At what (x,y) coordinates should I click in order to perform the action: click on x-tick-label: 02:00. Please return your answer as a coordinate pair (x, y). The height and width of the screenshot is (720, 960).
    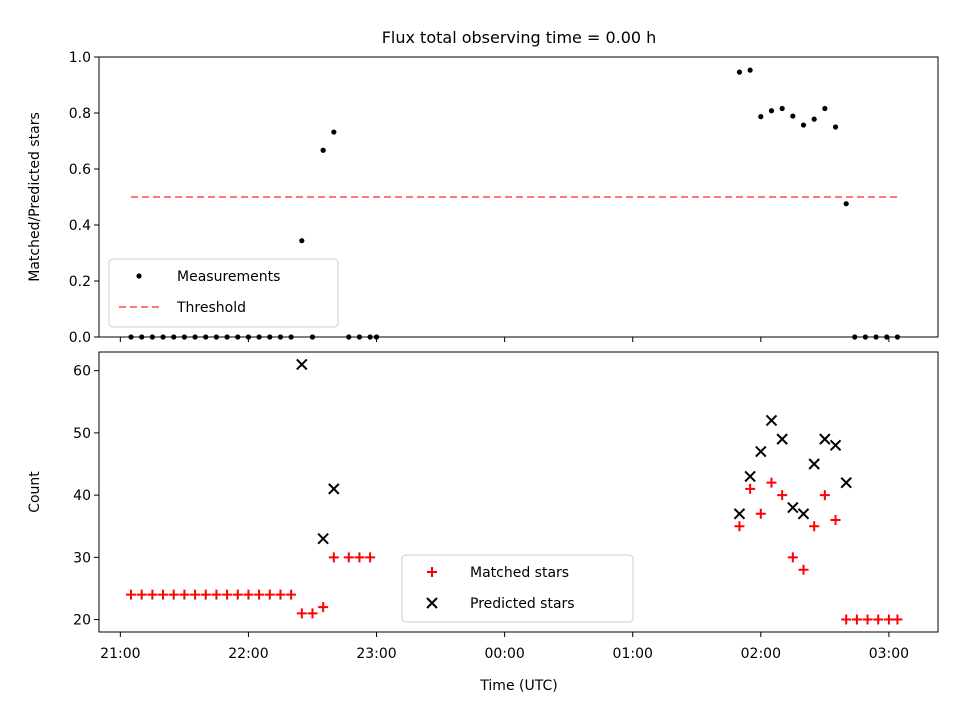
    Looking at the image, I should click on (761, 654).